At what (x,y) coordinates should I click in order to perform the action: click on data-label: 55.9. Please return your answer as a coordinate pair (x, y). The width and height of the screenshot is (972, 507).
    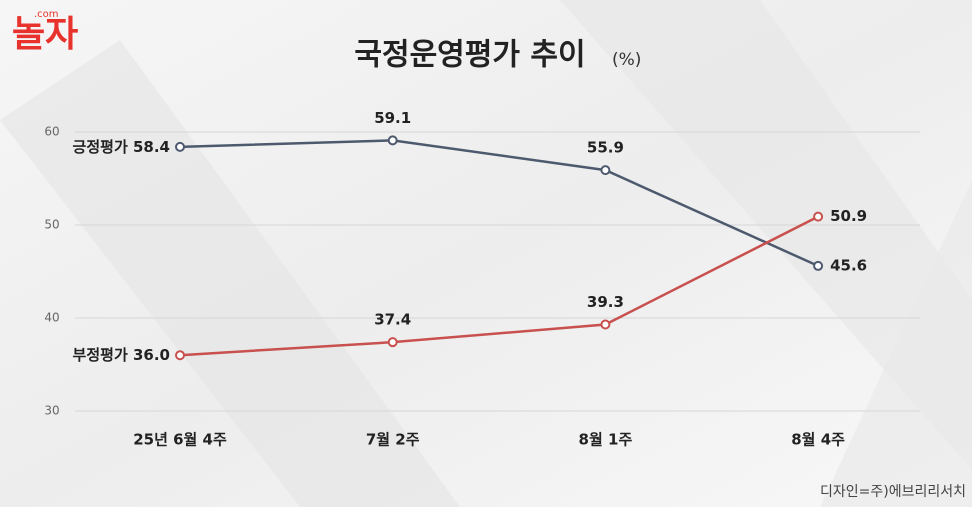
    Looking at the image, I should click on (605, 148).